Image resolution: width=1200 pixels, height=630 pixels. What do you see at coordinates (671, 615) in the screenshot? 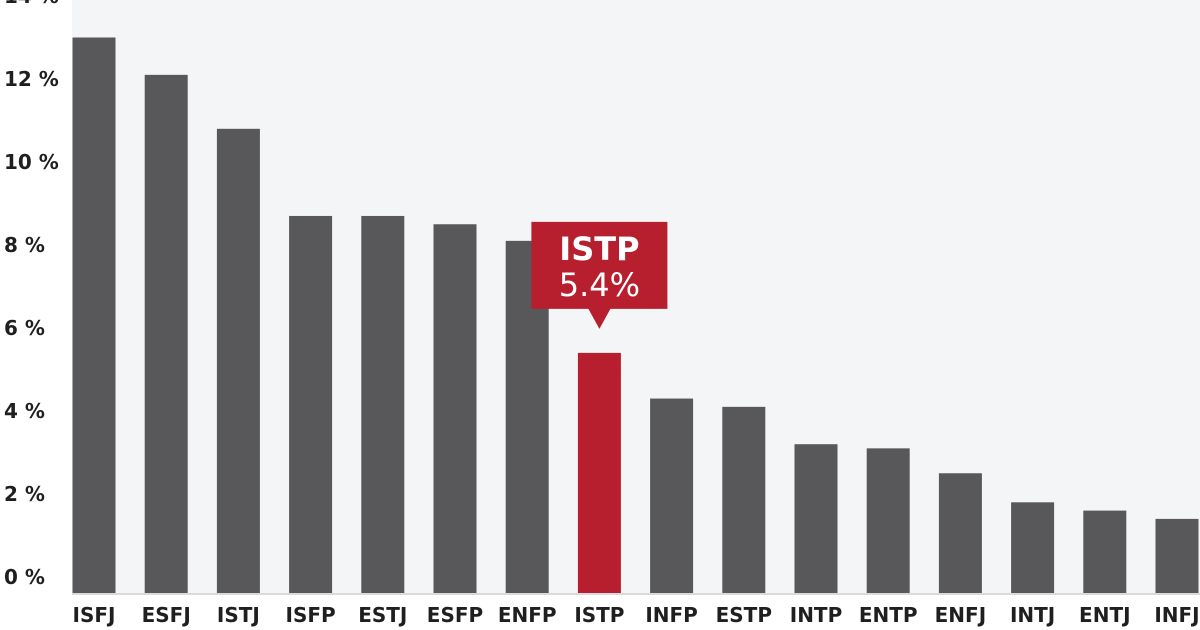
I see `x-category-label: INFP` at bounding box center [671, 615].